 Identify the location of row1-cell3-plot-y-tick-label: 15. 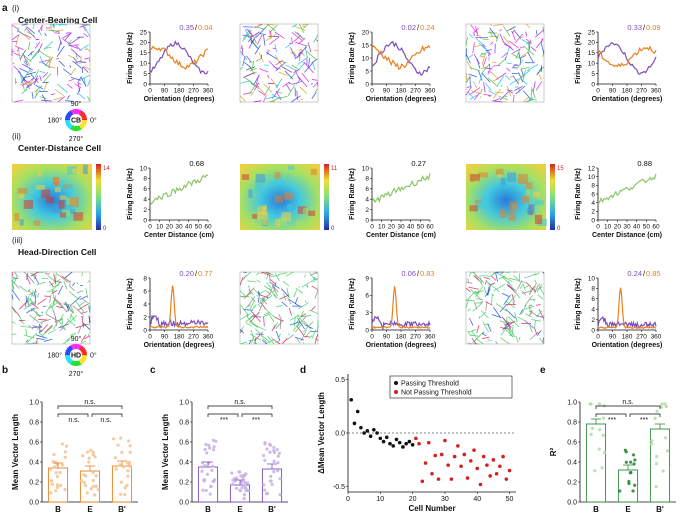
(592, 53).